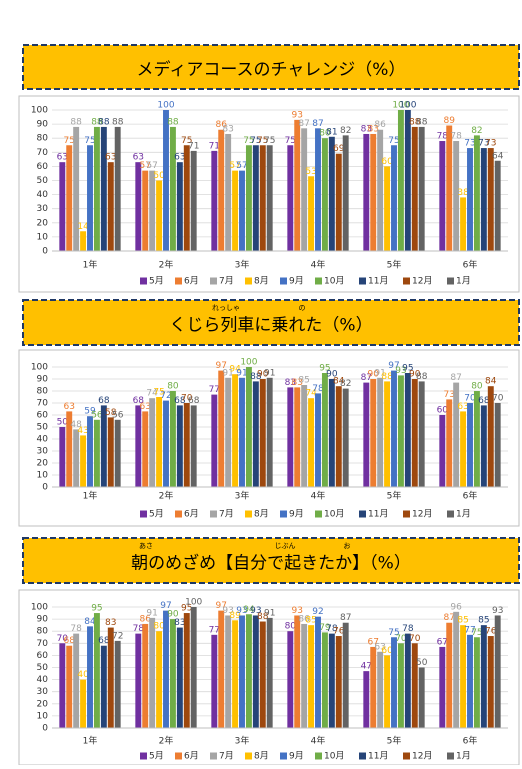  What do you see at coordinates (221, 366) in the screenshot?
I see `value-label: 97` at bounding box center [221, 366].